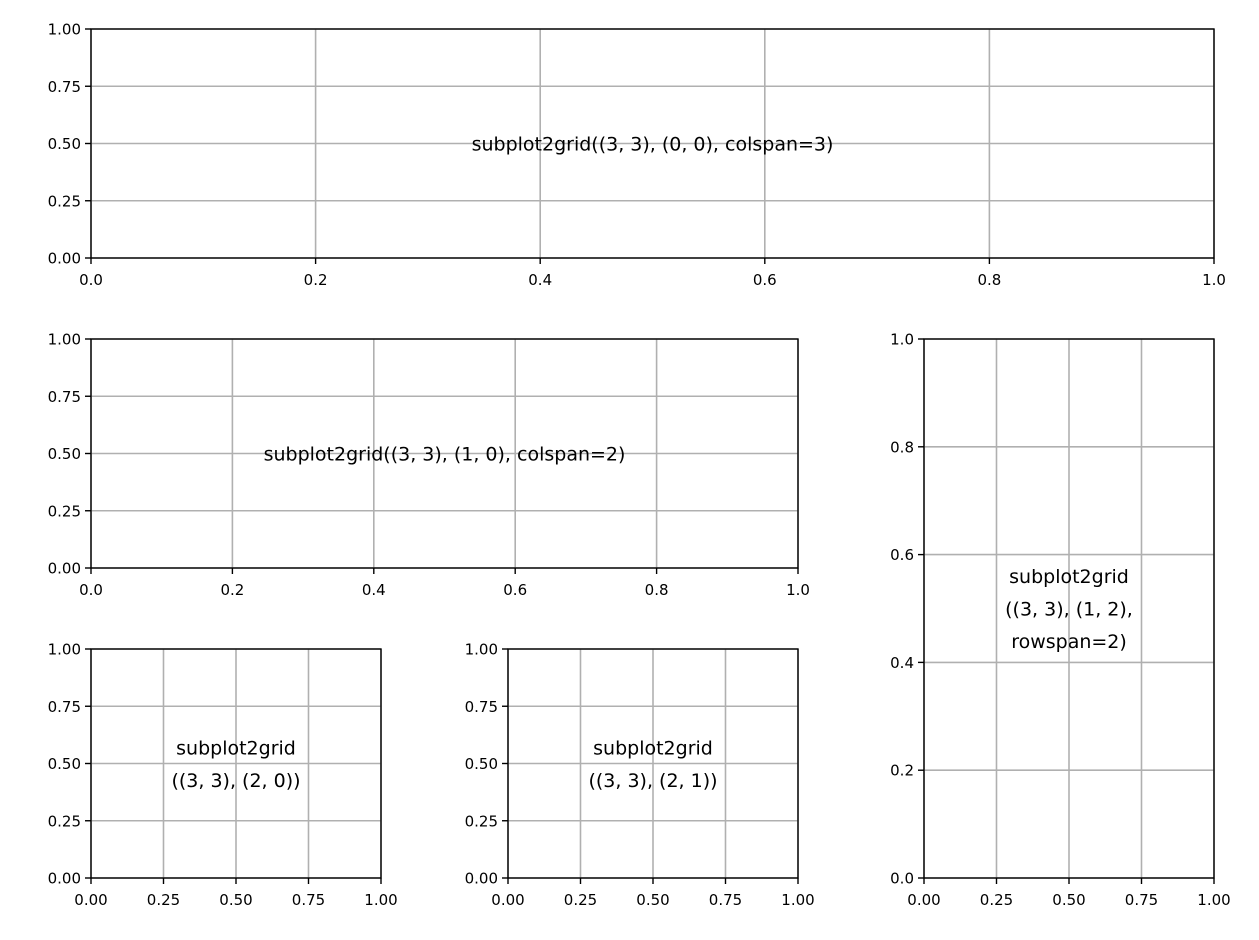 The height and width of the screenshot is (940, 1259). I want to click on annotation-line: ((3, 3), (1, 2),, so click(1069, 610).